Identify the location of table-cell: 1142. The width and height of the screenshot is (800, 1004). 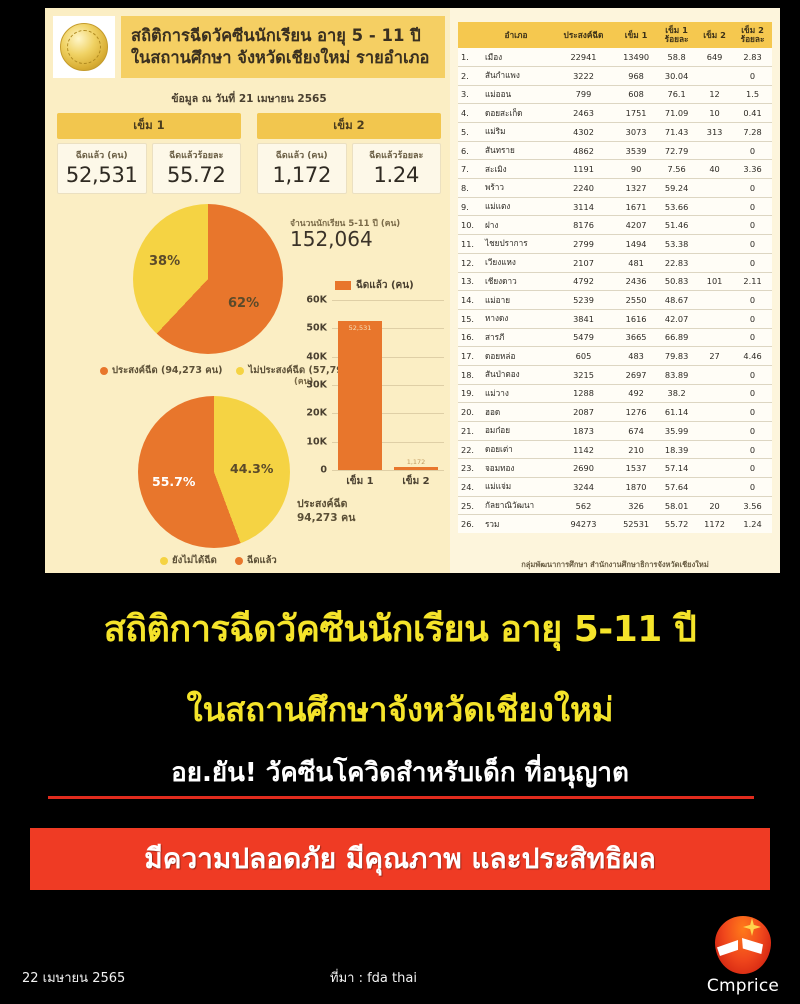
(583, 450).